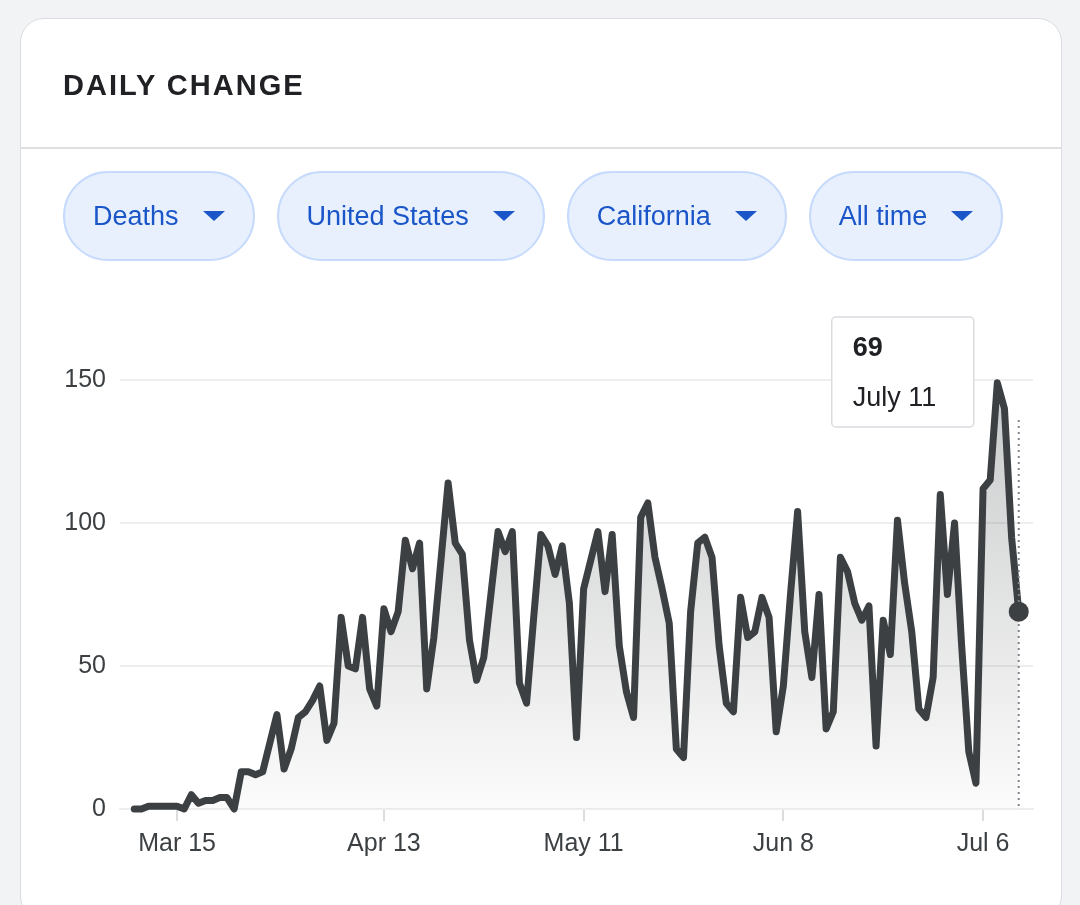 The width and height of the screenshot is (1080, 905). What do you see at coordinates (85, 520) in the screenshot?
I see `y-tick-label: 100` at bounding box center [85, 520].